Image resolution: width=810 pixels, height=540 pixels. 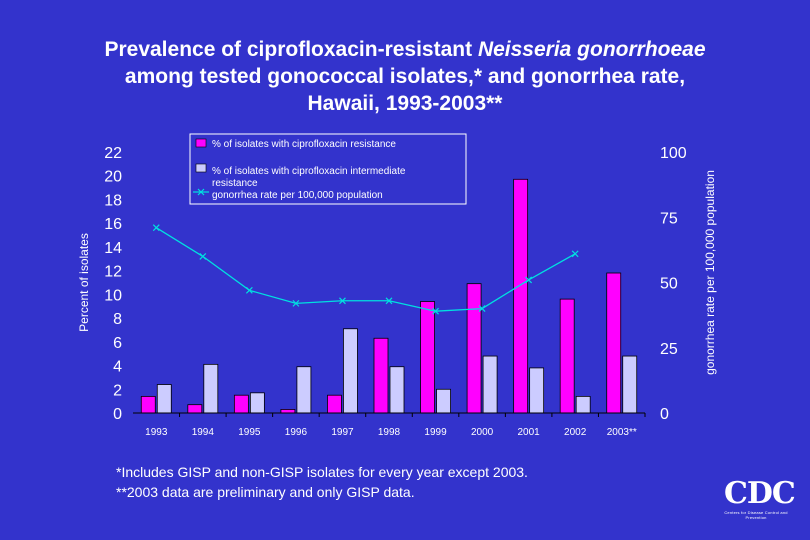 I want to click on y-left-tick-label: 2, so click(x=117, y=390).